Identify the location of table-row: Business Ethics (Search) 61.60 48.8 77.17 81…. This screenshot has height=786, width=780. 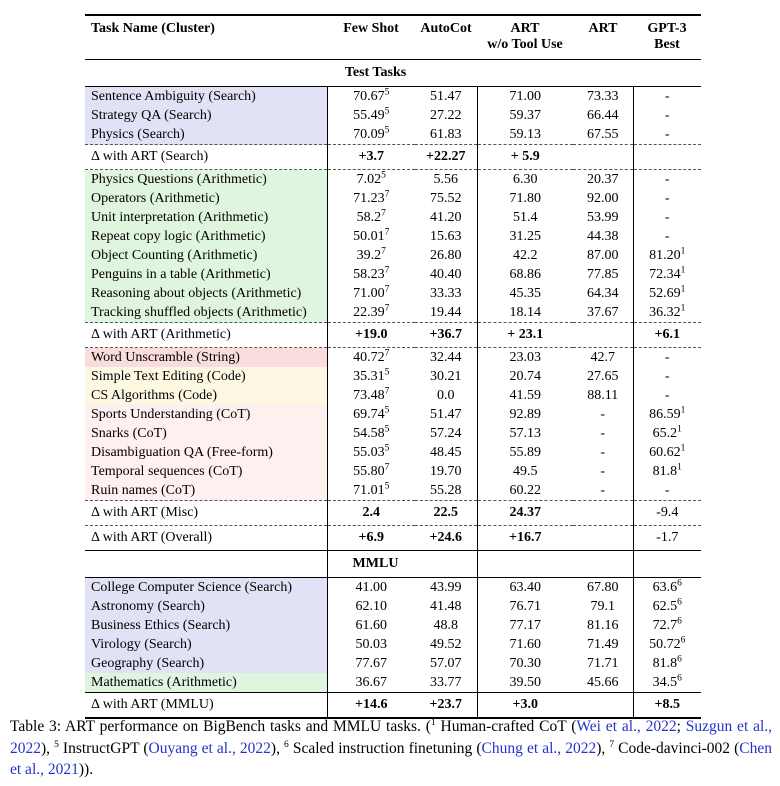
(393, 625).